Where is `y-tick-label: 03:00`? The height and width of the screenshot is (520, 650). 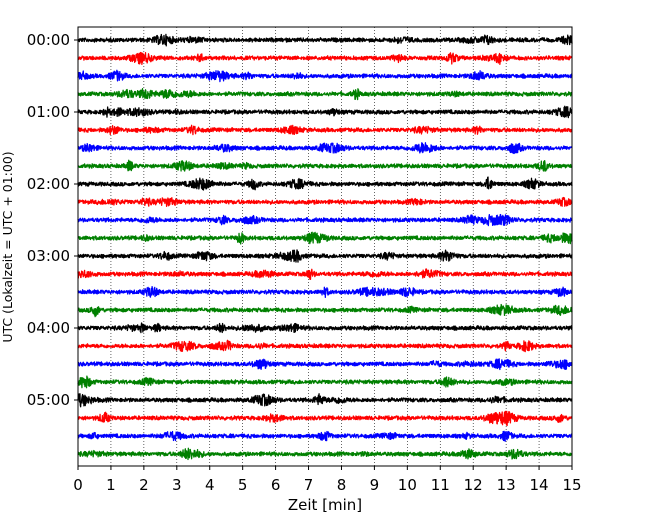 y-tick-label: 03:00 is located at coordinates (48, 256).